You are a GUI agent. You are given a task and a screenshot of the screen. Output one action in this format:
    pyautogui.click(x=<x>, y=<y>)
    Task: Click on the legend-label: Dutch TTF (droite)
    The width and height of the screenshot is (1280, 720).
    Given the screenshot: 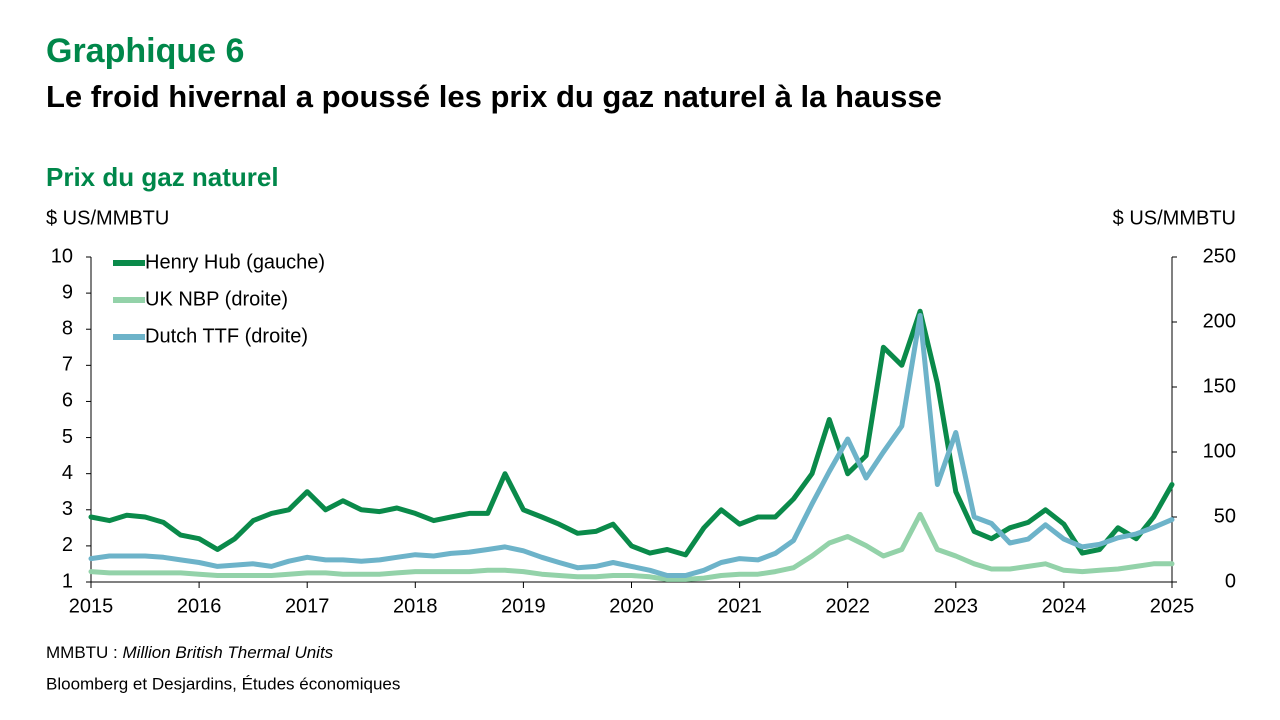 What is the action you would take?
    pyautogui.click(x=226, y=336)
    